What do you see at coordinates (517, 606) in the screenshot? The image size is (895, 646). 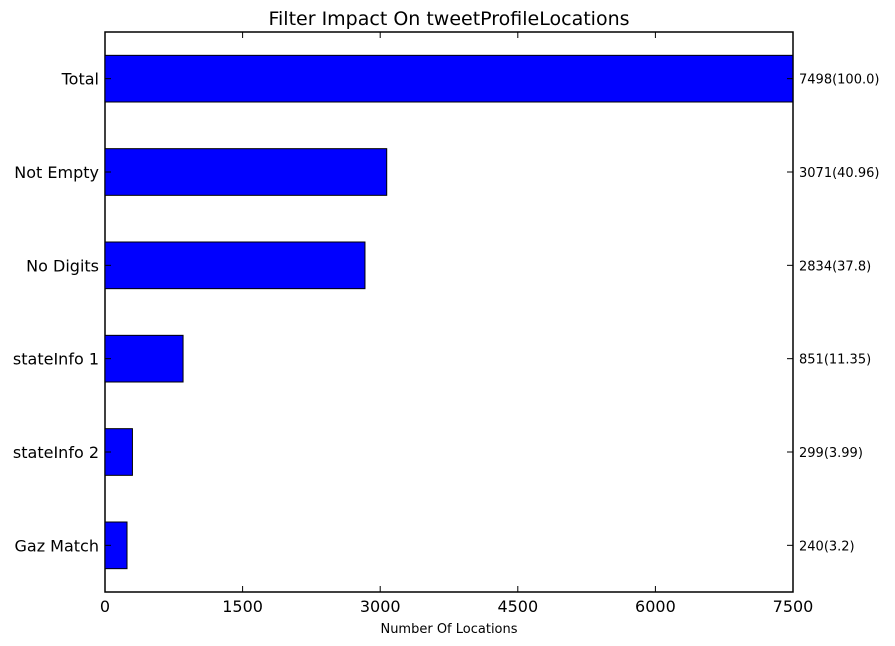 I see `x-tick-label-3: 4500` at bounding box center [517, 606].